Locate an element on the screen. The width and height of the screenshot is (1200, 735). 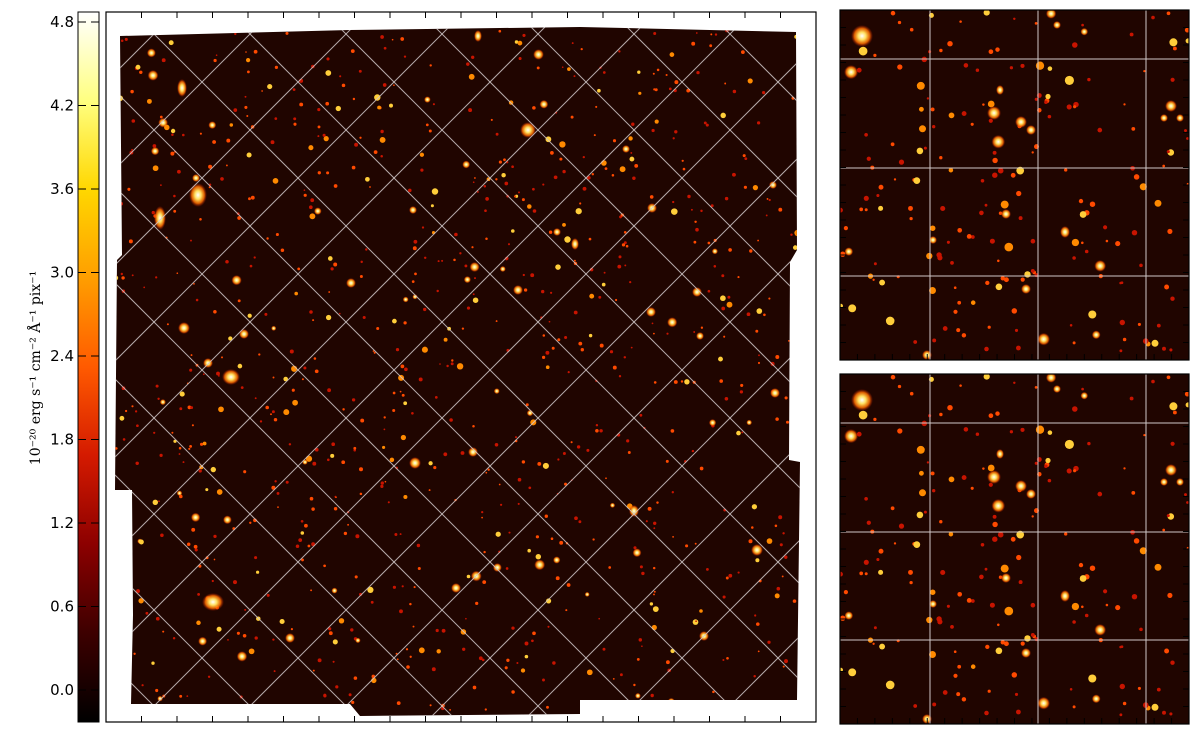
colorbar-label: 10⁻²⁰ erg s⁻¹ cm⁻² Å⁻¹ pix⁻¹ is located at coordinates (35, 368).